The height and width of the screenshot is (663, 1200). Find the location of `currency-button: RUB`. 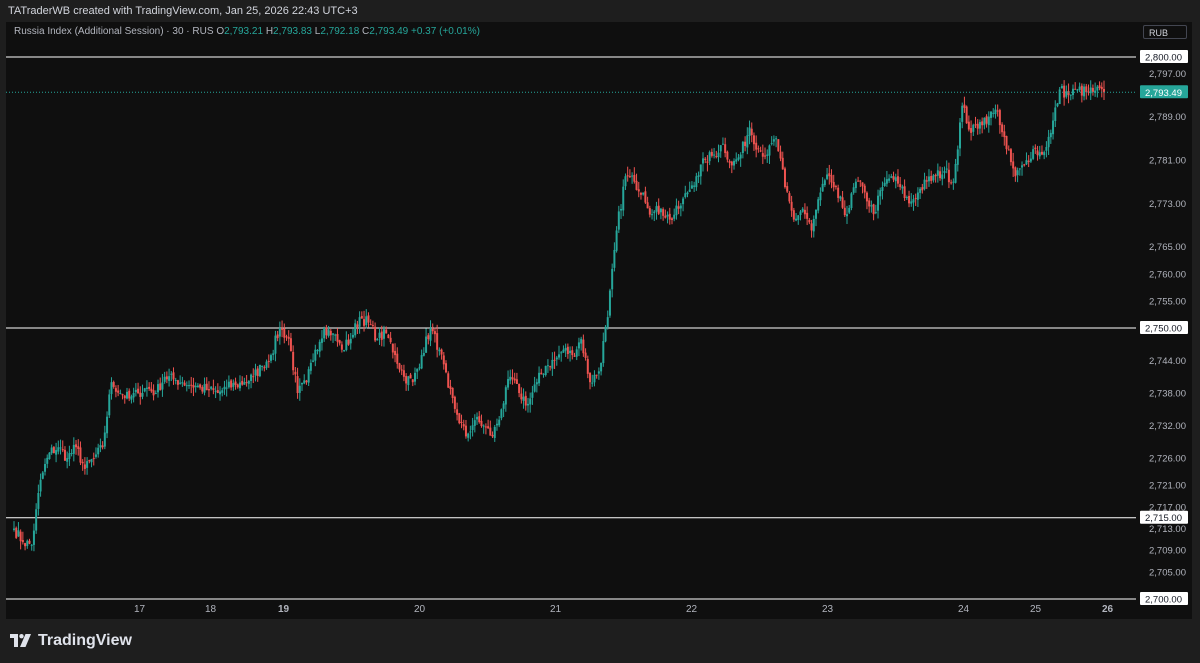

currency-button: RUB is located at coordinates (1165, 32).